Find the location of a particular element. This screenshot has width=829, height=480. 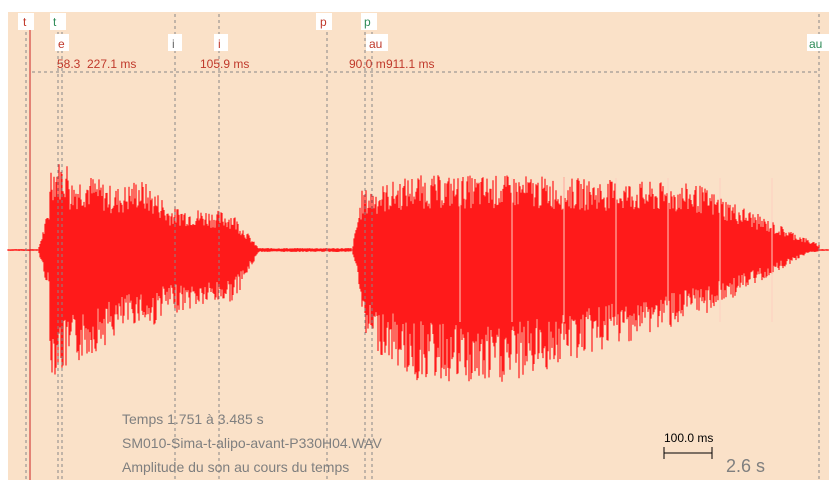

segment-label-au: au is located at coordinates (375, 44).